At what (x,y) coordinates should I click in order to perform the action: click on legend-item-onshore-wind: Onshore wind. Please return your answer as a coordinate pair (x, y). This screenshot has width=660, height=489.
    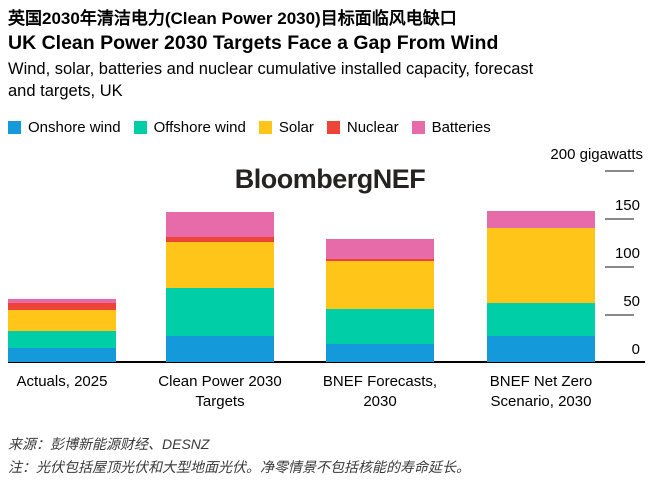
    Looking at the image, I should click on (64, 127).